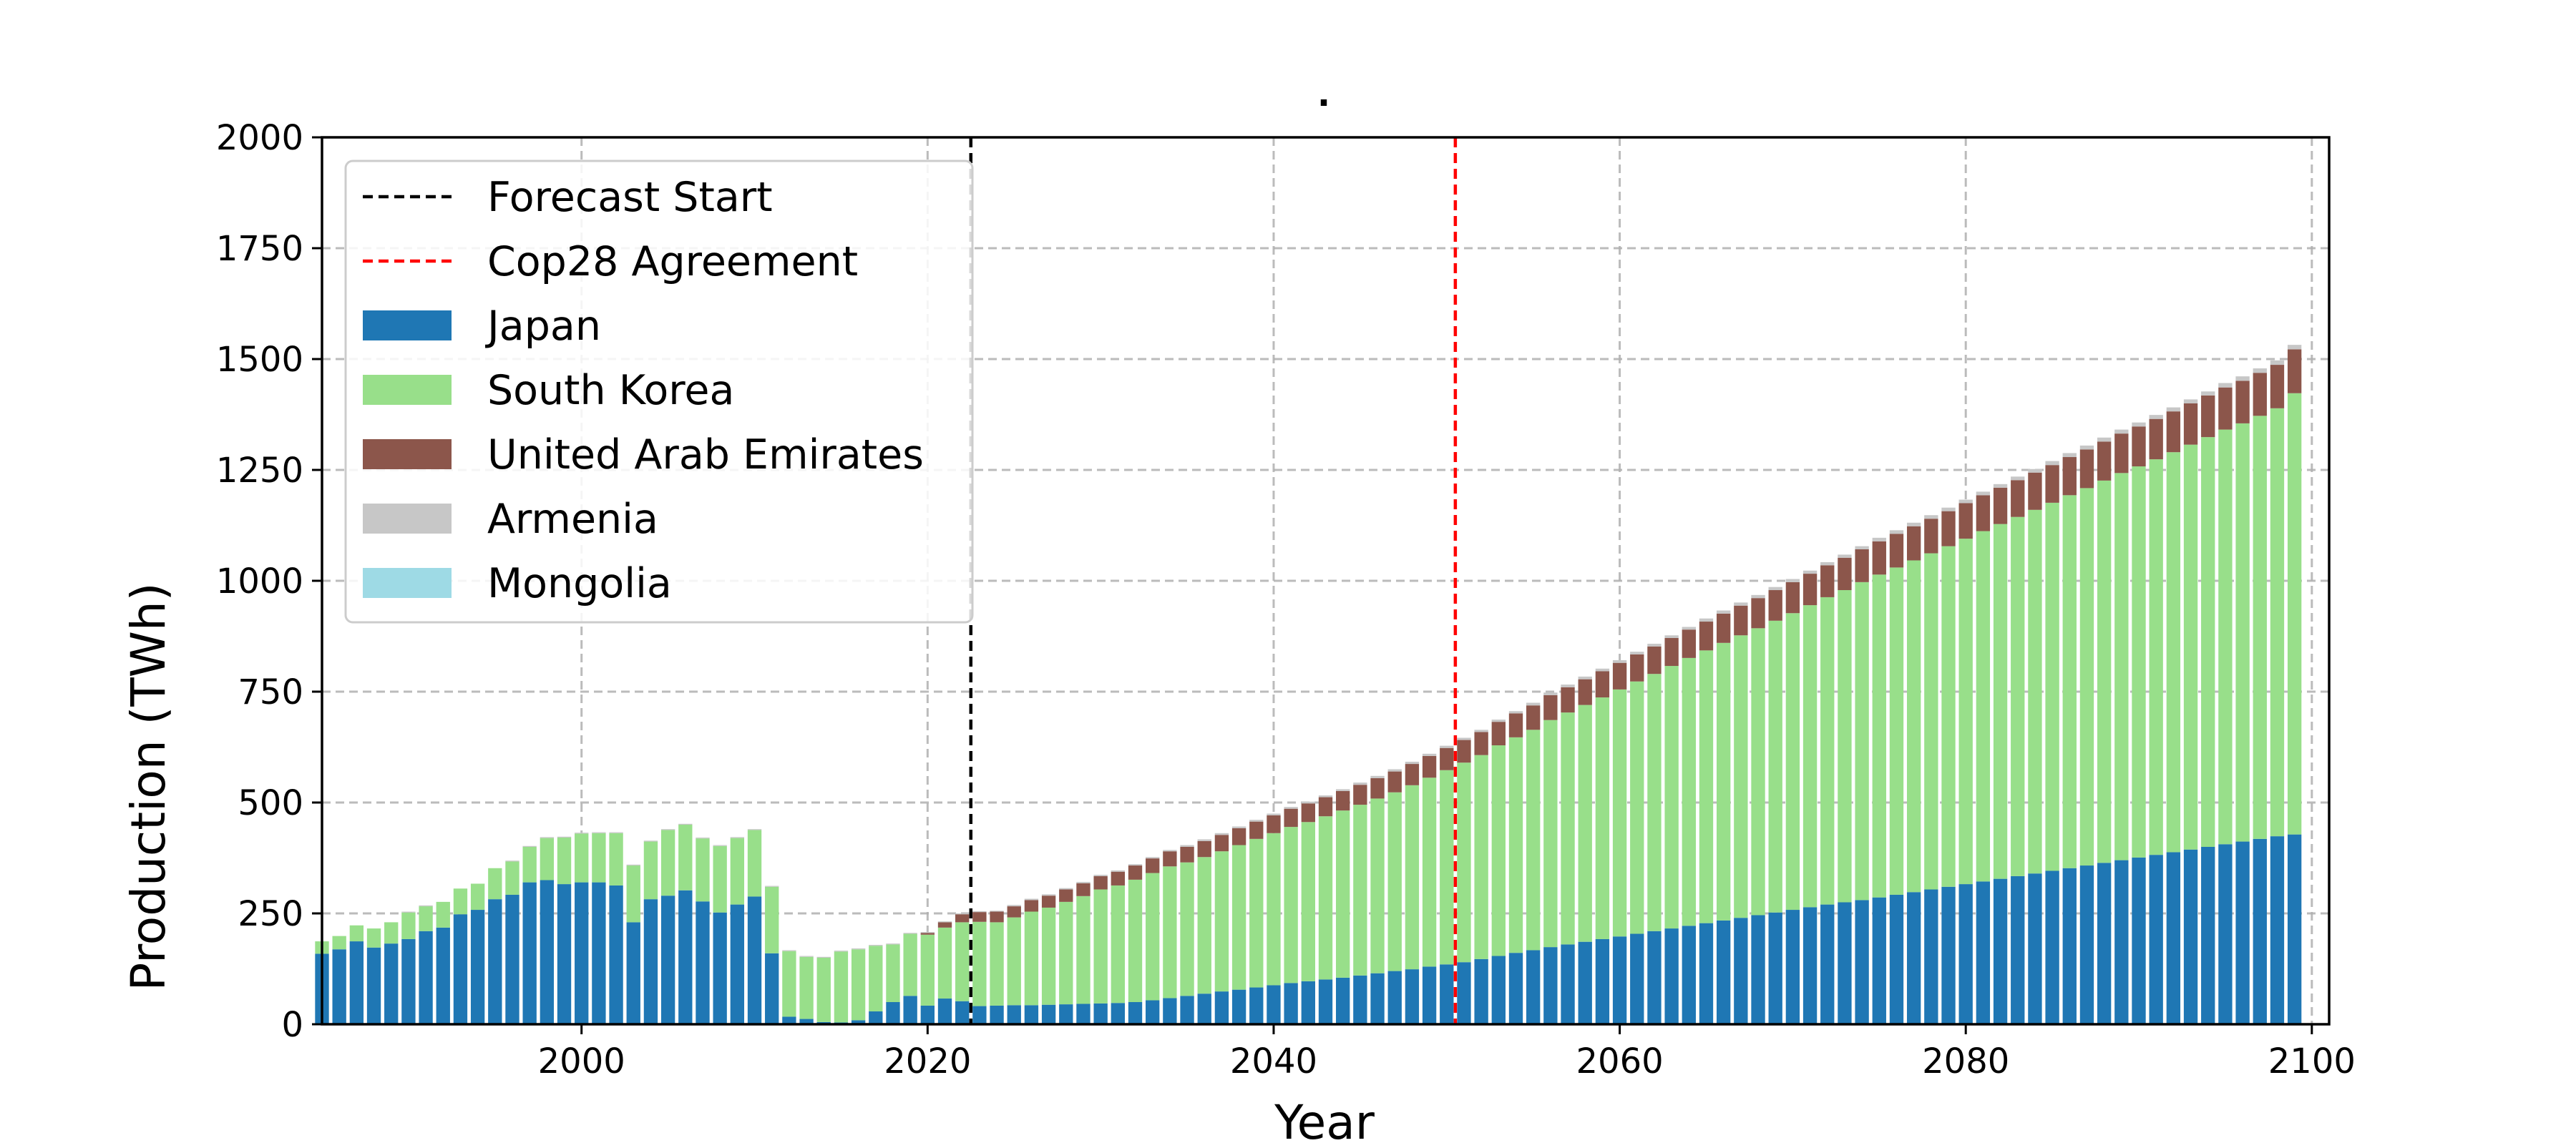  I want to click on chart-title: ., so click(1323, 94).